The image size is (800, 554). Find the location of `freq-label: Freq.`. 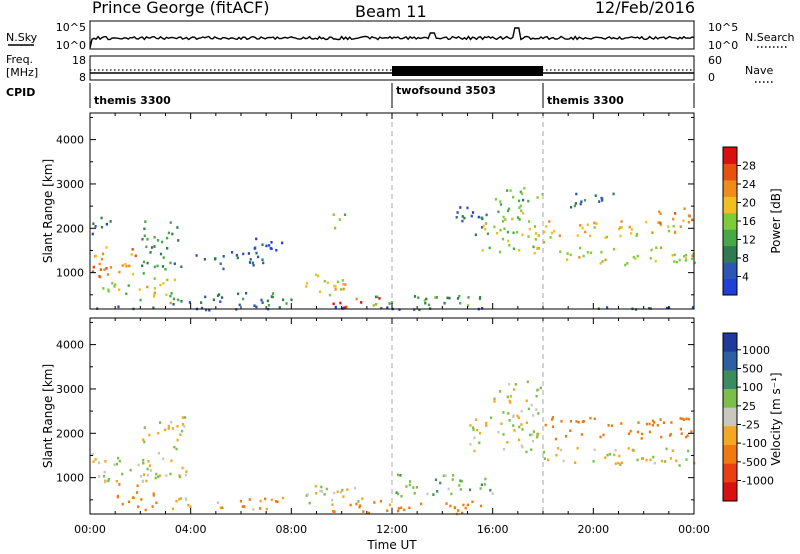

freq-label: Freq. is located at coordinates (19, 59).